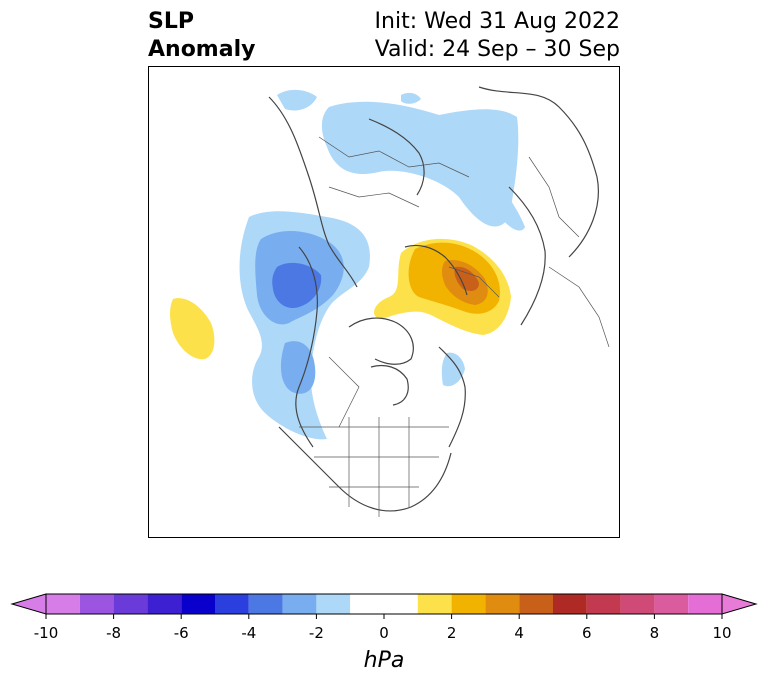 Image resolution: width=768 pixels, height=684 pixels. I want to click on colorbar-units: hPa, so click(384, 660).